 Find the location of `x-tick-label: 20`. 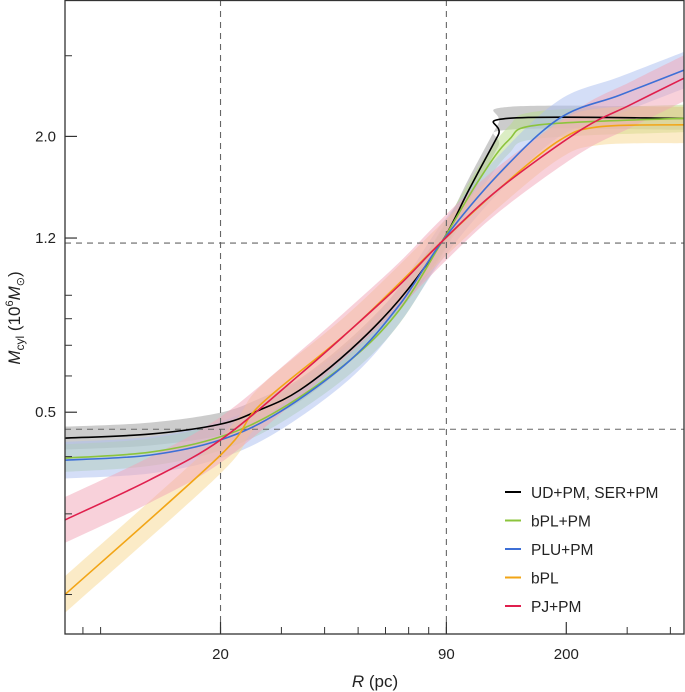

x-tick-label: 20 is located at coordinates (220, 654).